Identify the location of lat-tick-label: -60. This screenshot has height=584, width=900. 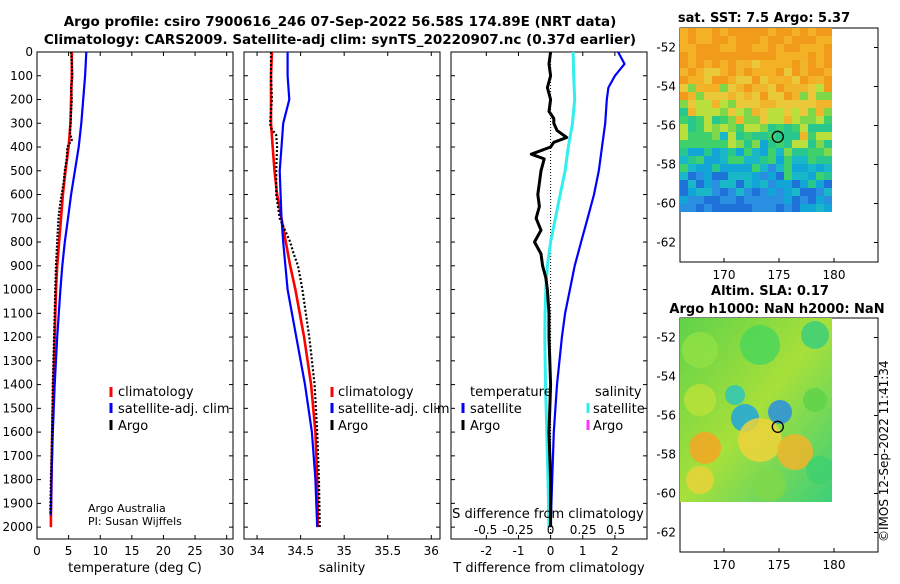
(666, 204).